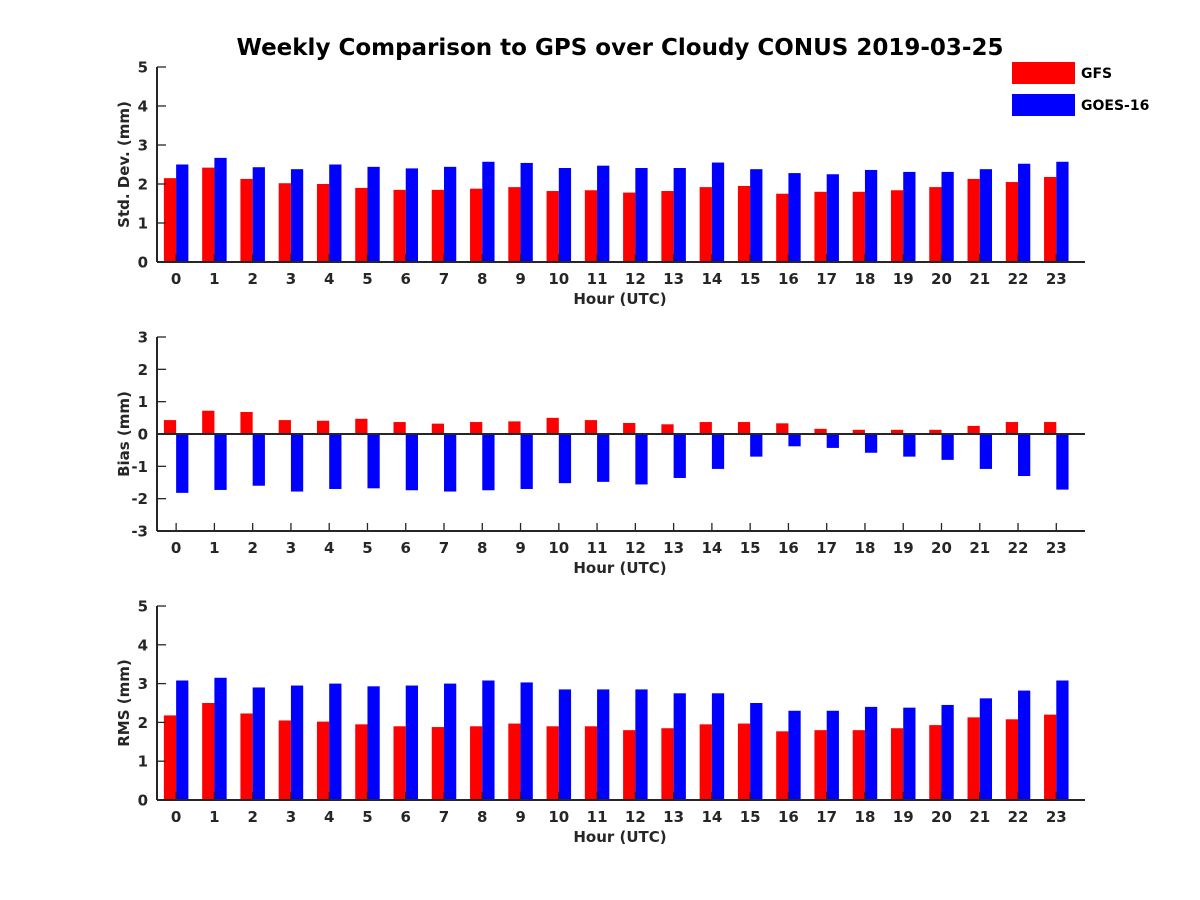 Image resolution: width=1200 pixels, height=900 pixels. Describe the element at coordinates (124, 164) in the screenshot. I see `y-axis-label: Std. Dev. (mm)` at that location.